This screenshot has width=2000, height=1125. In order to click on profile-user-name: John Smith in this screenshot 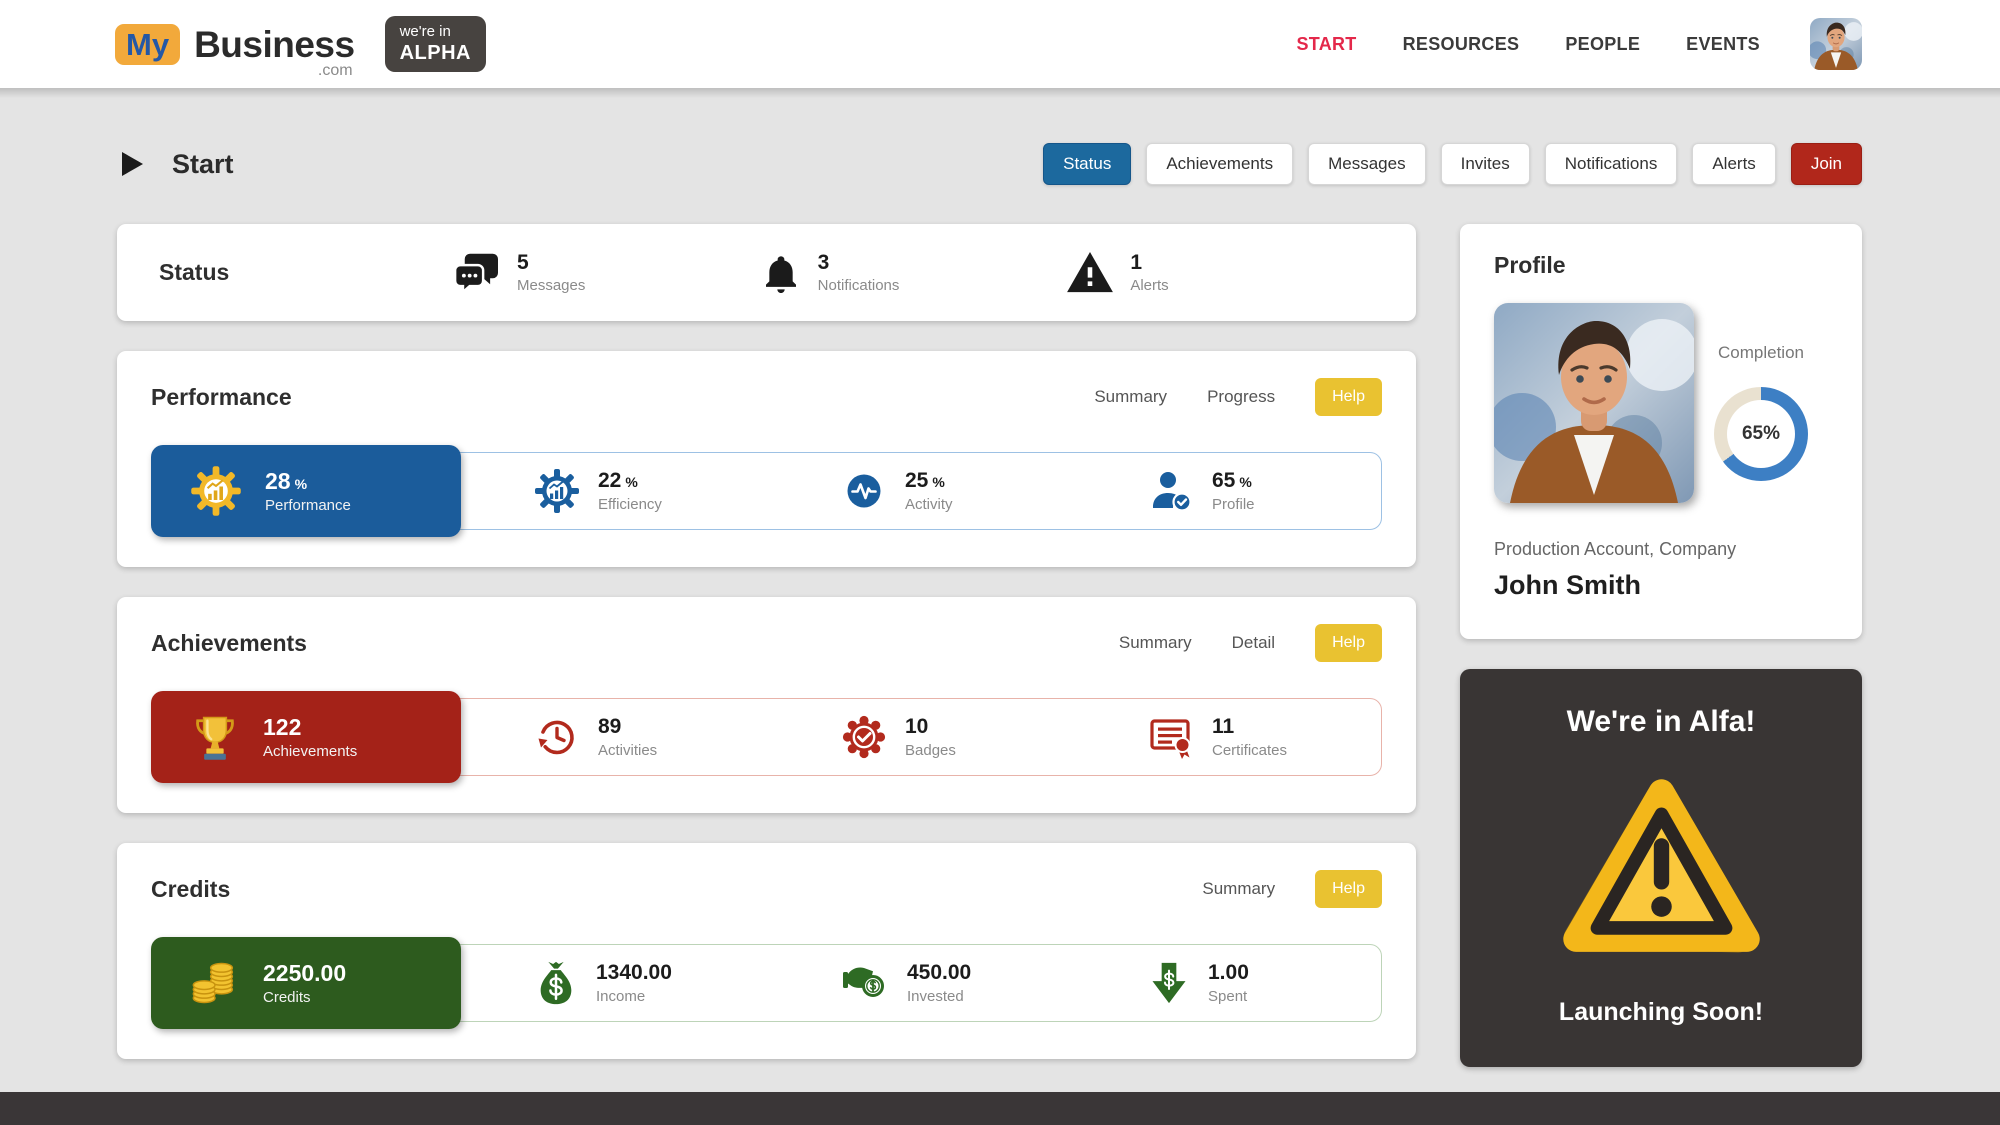, I will do `click(1567, 585)`.